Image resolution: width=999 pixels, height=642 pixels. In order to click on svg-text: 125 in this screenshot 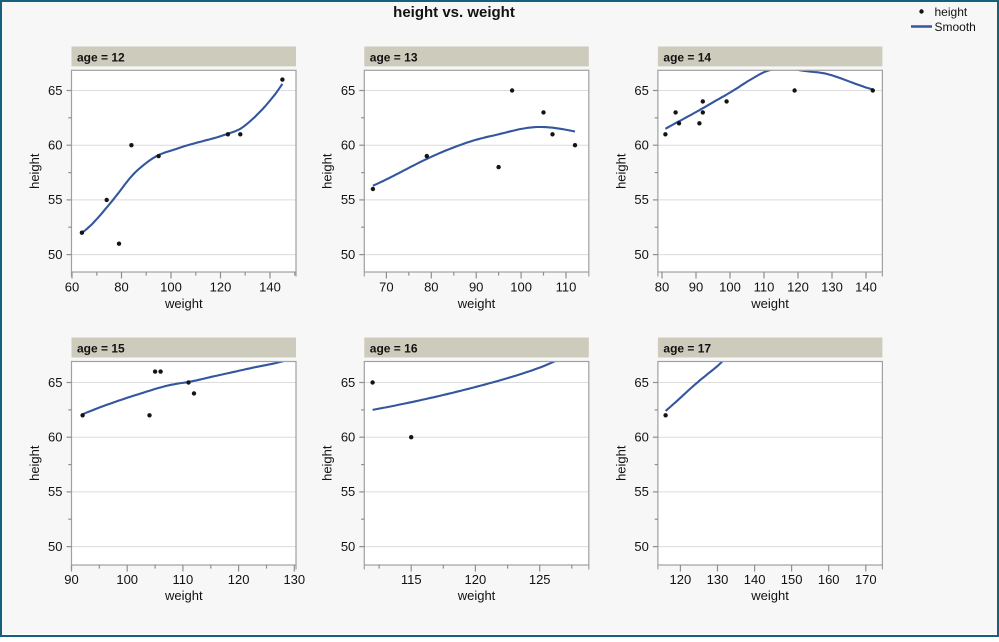, I will do `click(540, 579)`.